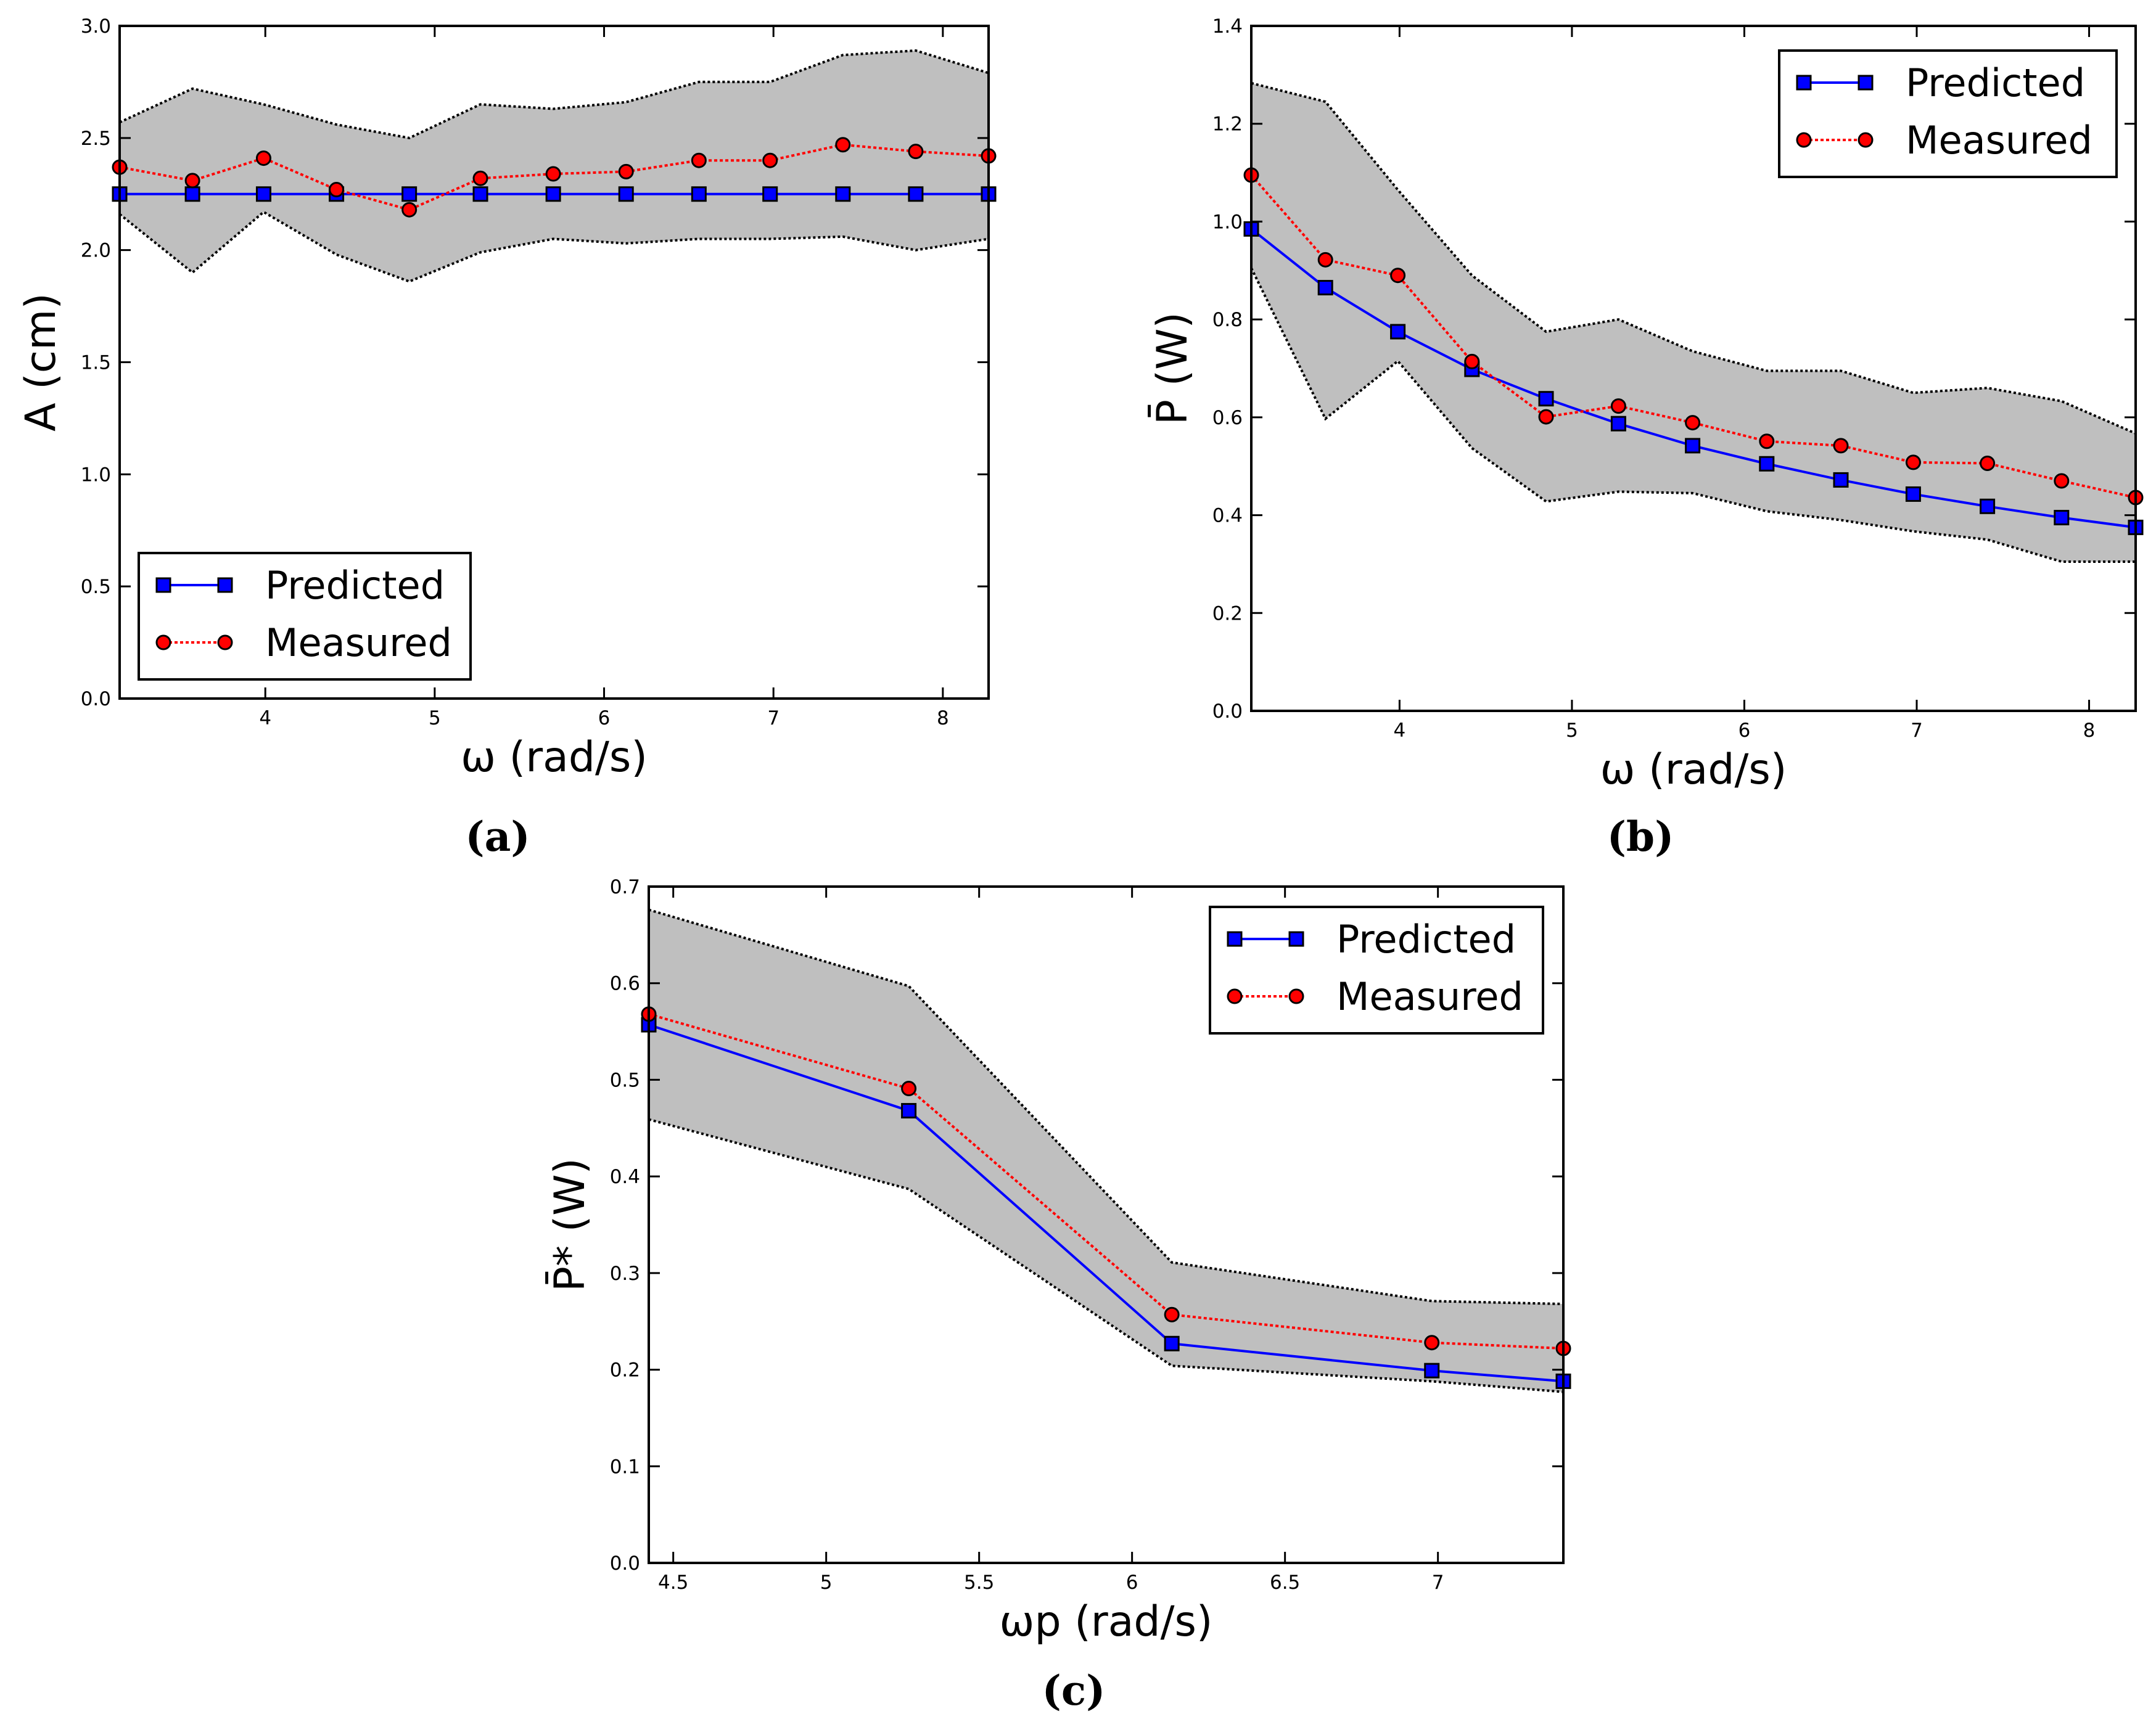 This screenshot has height=1730, width=2156. Describe the element at coordinates (1227, 125) in the screenshot. I see `y-tick-label: 1.2` at that location.